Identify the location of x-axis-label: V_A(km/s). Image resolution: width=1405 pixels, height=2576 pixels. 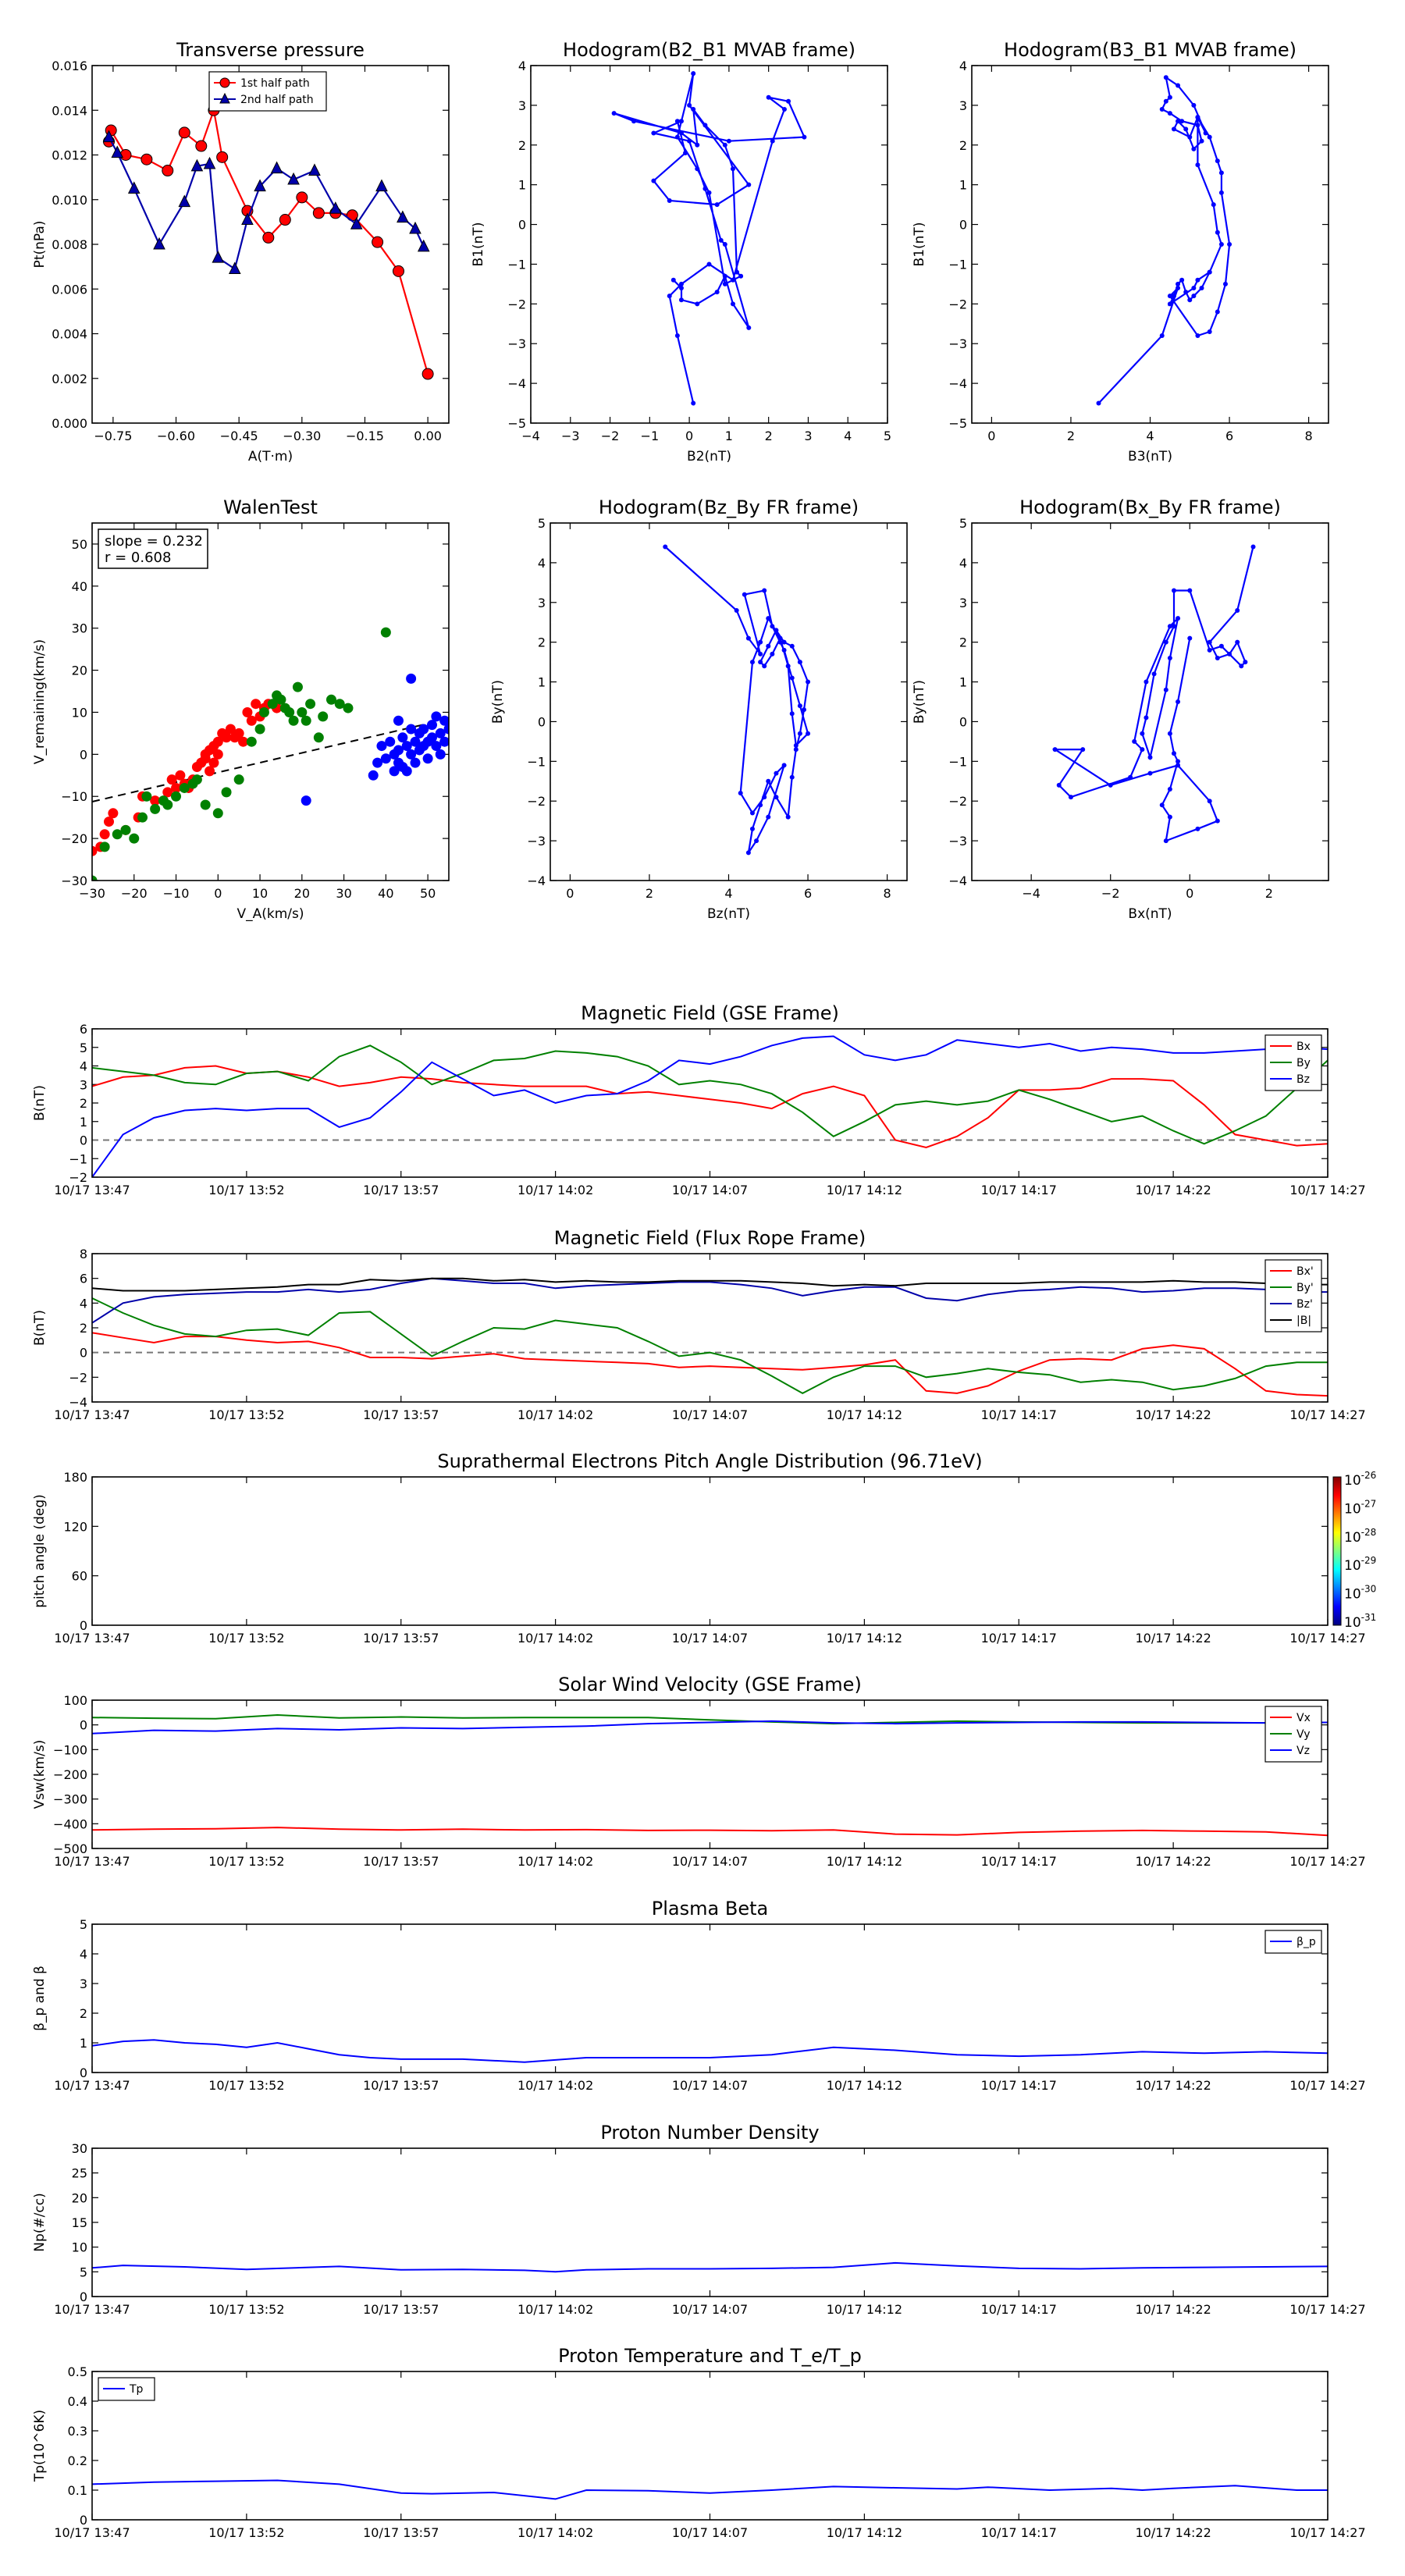
(270, 914).